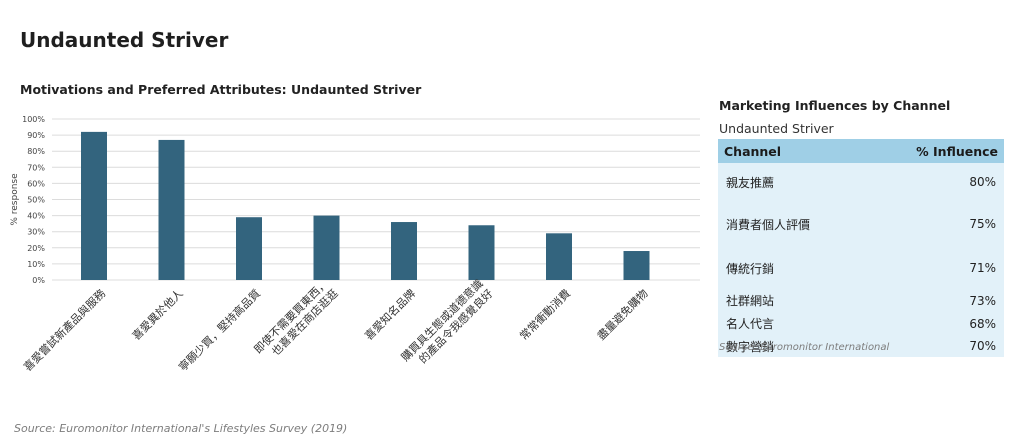  Describe the element at coordinates (124, 40) in the screenshot. I see `page-title: Undaunted Striver` at that location.